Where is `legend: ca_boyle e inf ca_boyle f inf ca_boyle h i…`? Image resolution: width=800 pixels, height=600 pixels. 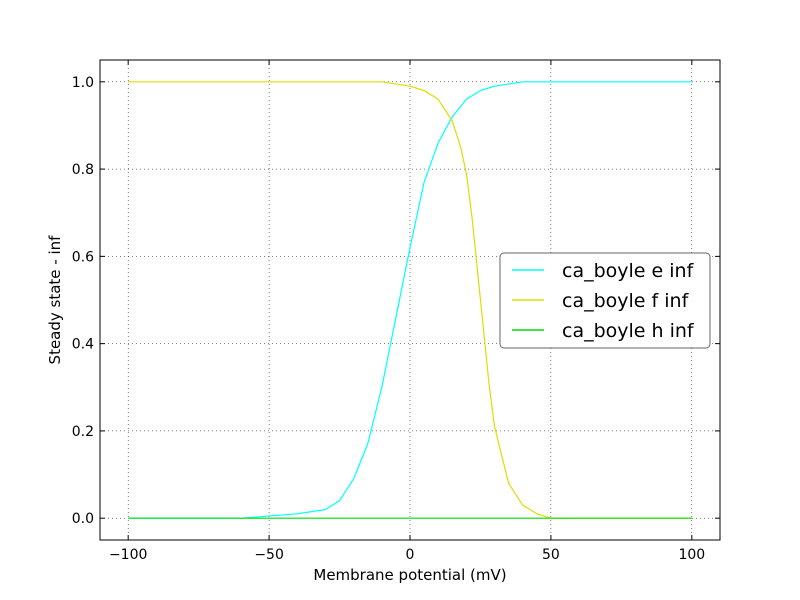
legend: ca_boyle e inf ca_boyle f inf ca_boyle h i… is located at coordinates (605, 300).